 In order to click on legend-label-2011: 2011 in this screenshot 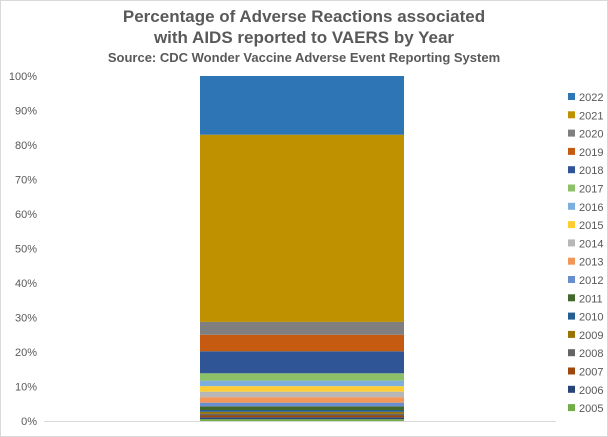, I will do `click(591, 299)`.